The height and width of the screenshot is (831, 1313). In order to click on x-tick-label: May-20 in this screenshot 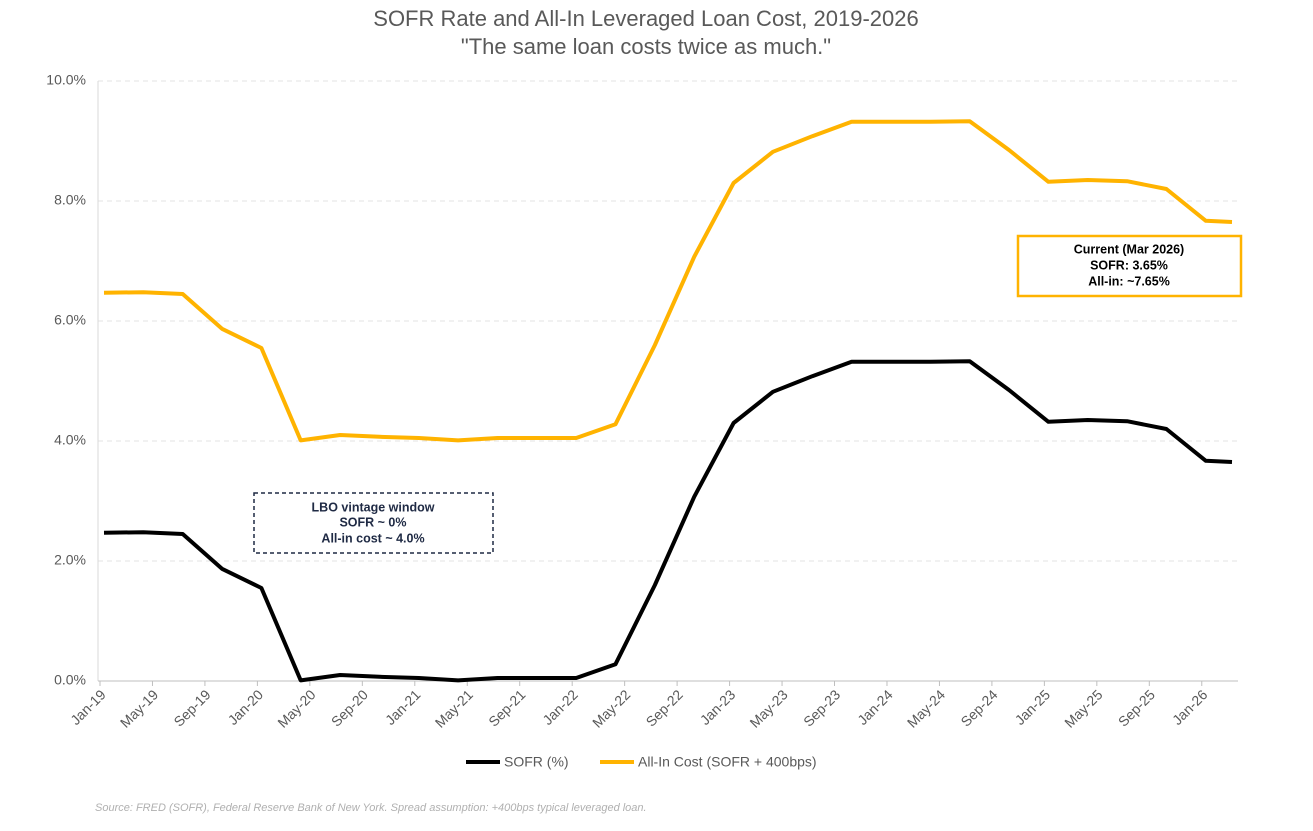, I will do `click(296, 708)`.